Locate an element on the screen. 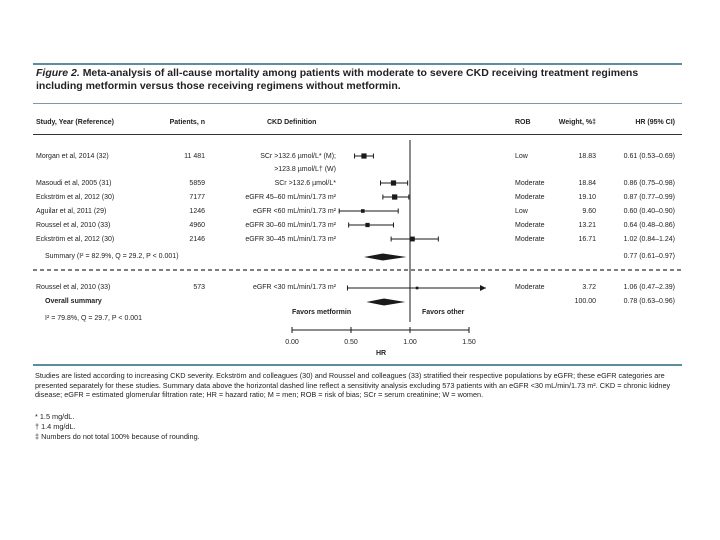 Image resolution: width=720 pixels, height=540 pixels. row-3-patients: 1246 is located at coordinates (197, 211).